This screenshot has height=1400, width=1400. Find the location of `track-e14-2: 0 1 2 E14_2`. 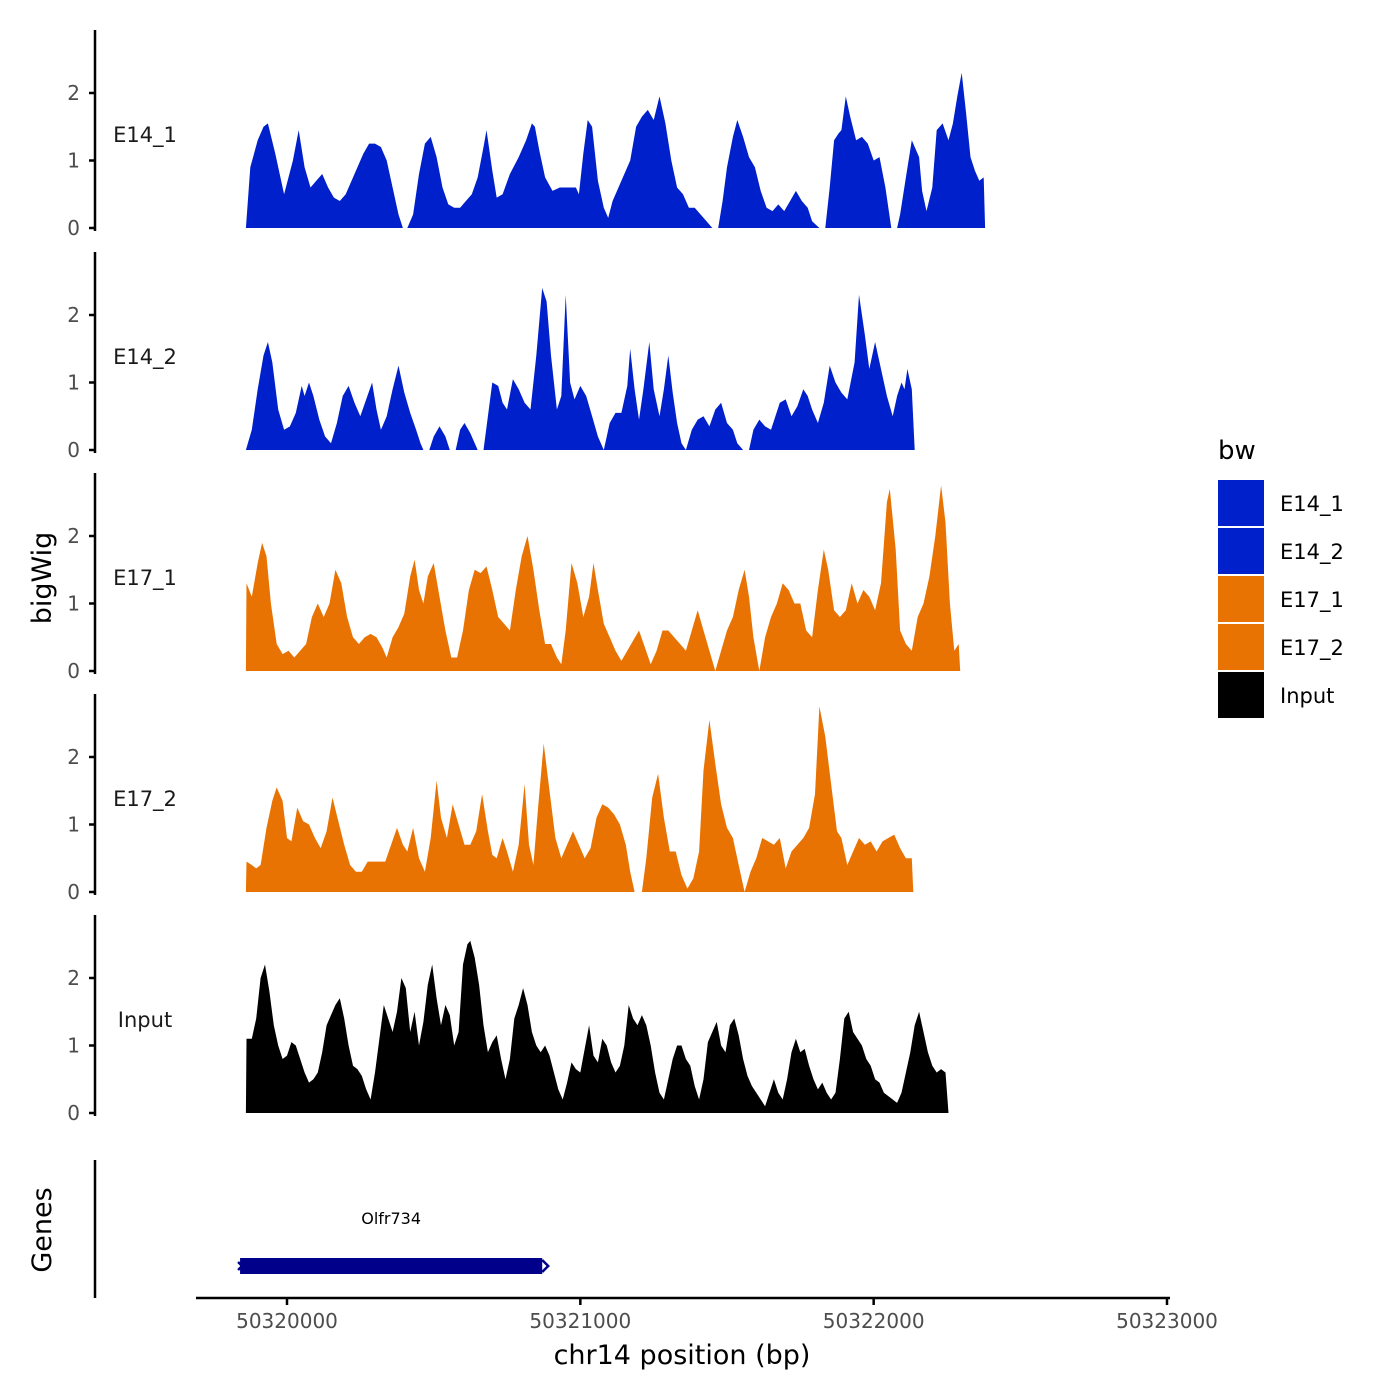

track-e14-2: 0 1 2 E14_2 is located at coordinates (491, 357).